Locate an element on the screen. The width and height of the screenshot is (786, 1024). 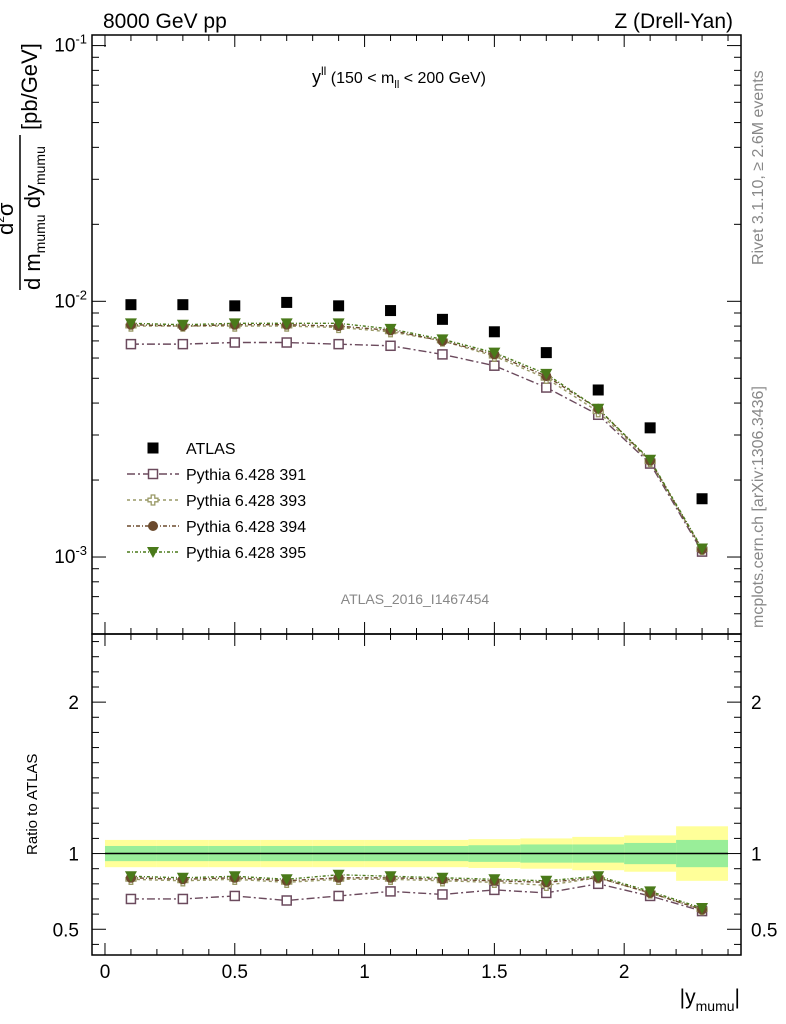
ratio-y-label: Ratio to ATLAS is located at coordinates (32, 804).